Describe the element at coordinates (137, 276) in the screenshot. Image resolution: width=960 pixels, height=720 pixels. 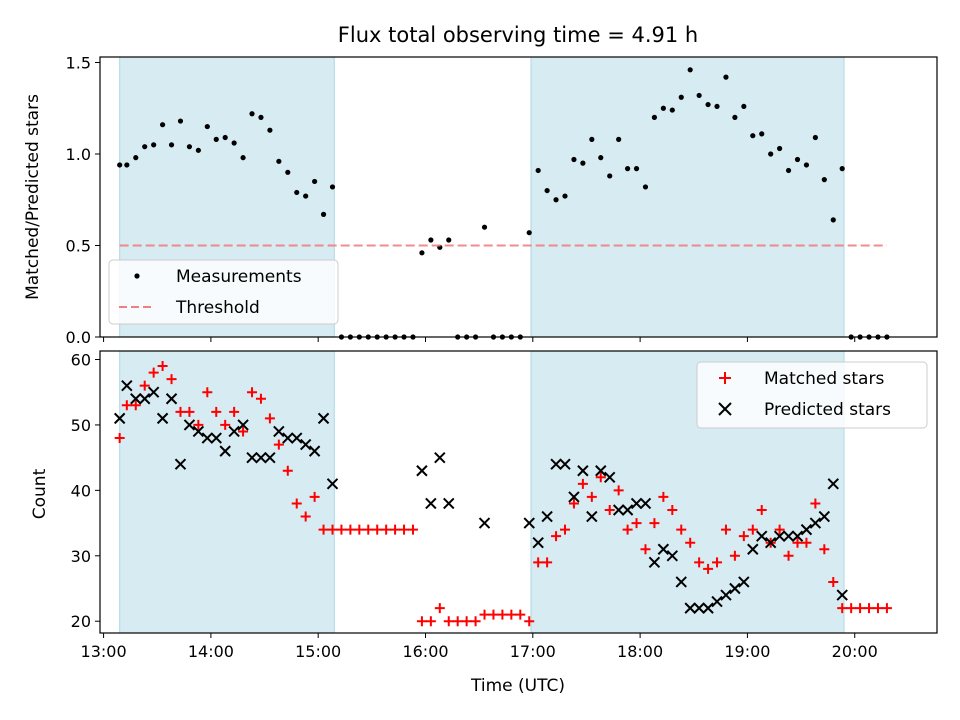
I see `legend-measurement-swatch` at that location.